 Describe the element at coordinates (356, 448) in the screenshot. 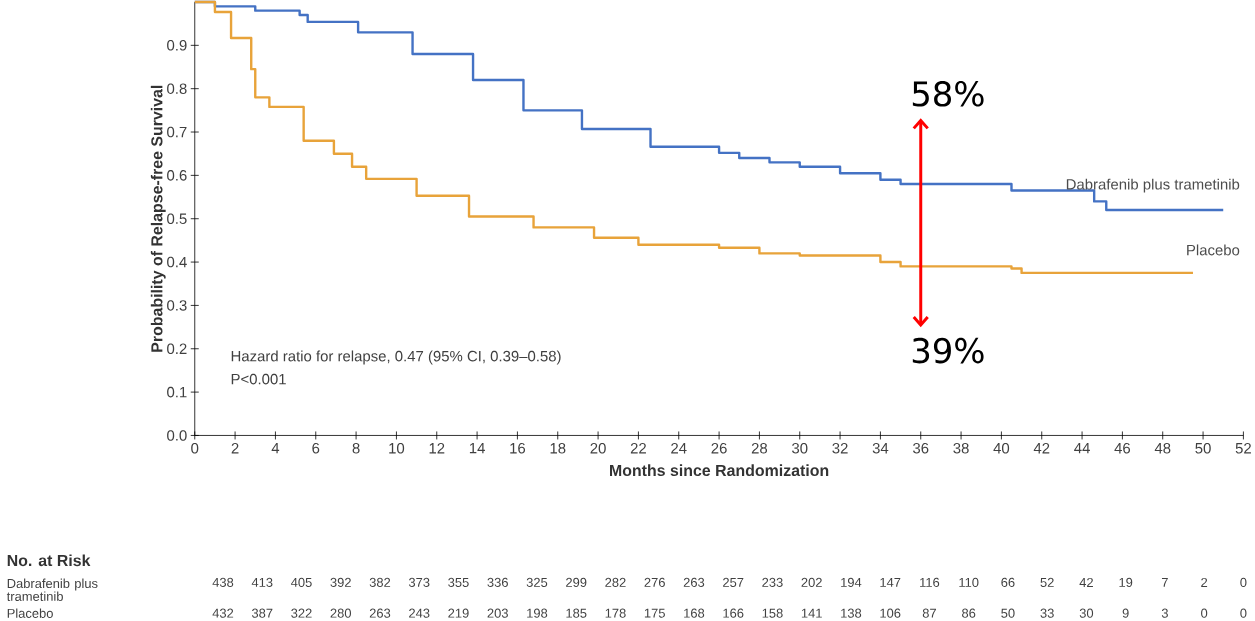

I see `x-tick-label: 8` at that location.